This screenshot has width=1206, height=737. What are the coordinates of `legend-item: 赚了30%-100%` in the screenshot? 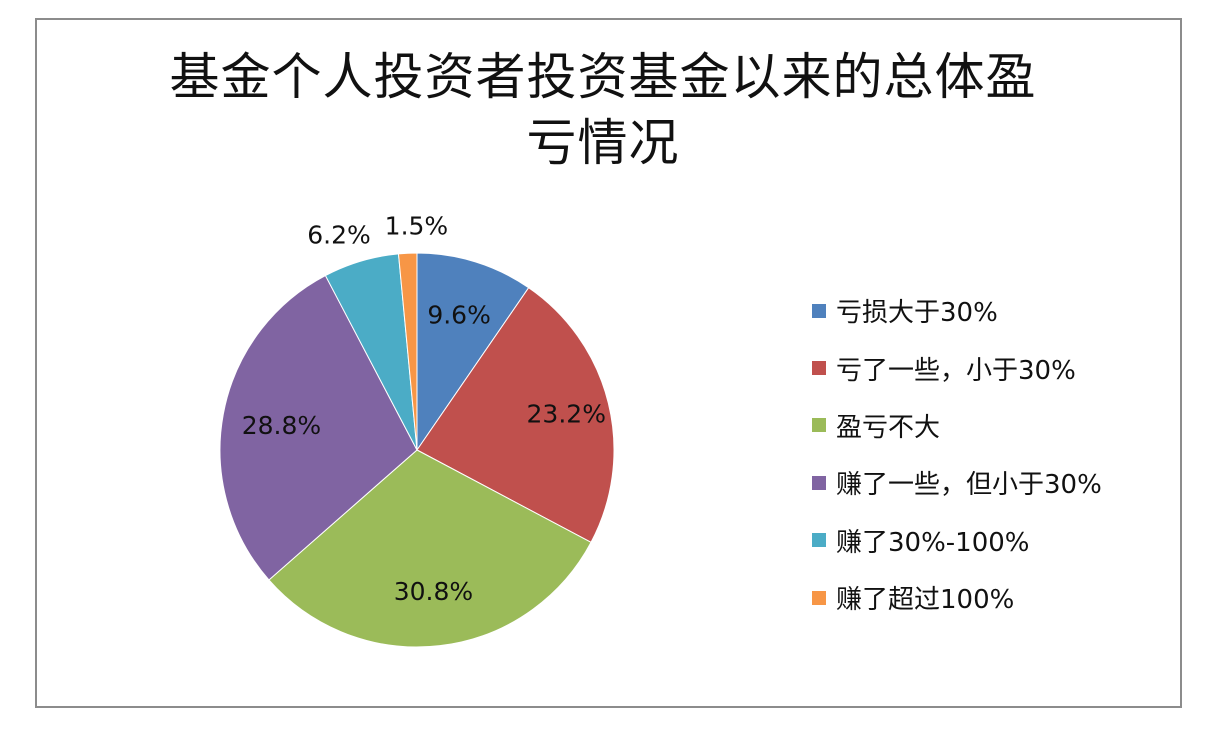 It's located at (957, 540).